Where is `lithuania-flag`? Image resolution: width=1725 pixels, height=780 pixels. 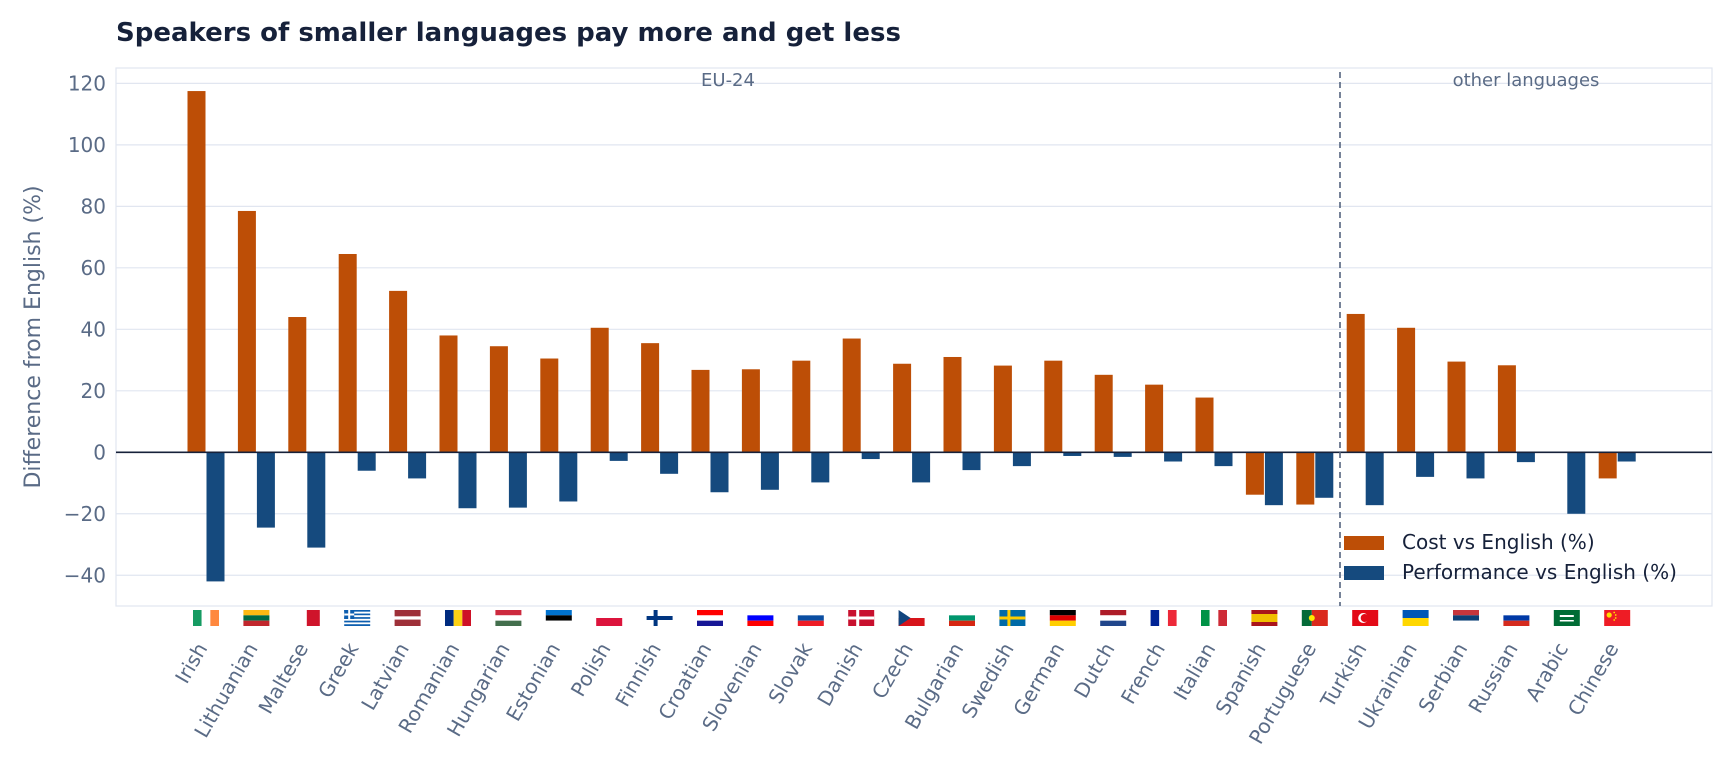
lithuania-flag is located at coordinates (256, 618).